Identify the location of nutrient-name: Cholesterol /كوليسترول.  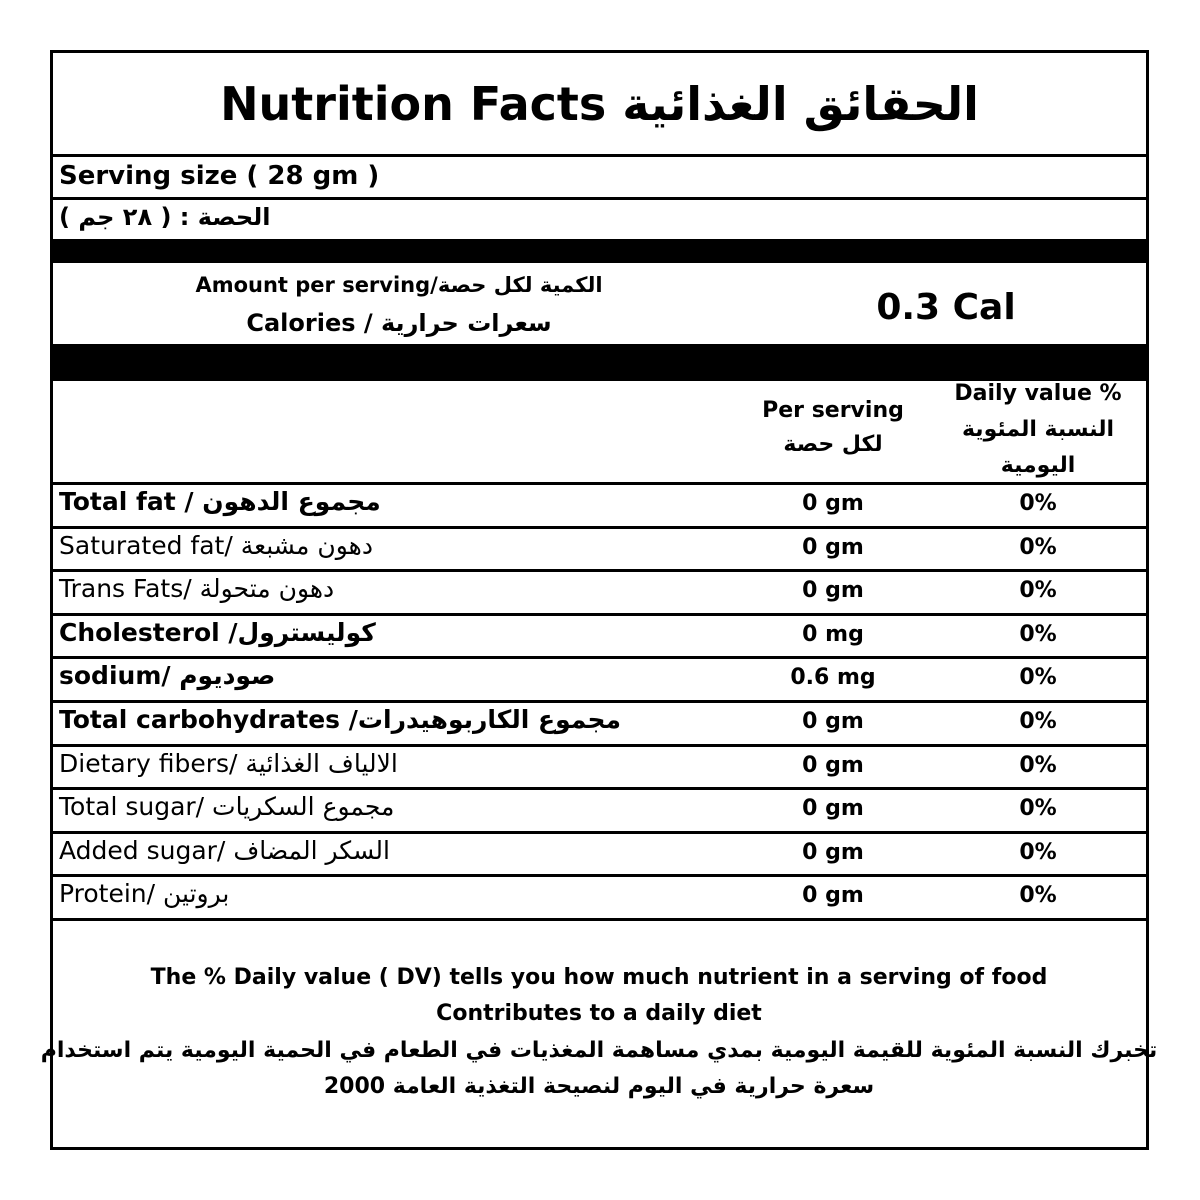
(217, 632).